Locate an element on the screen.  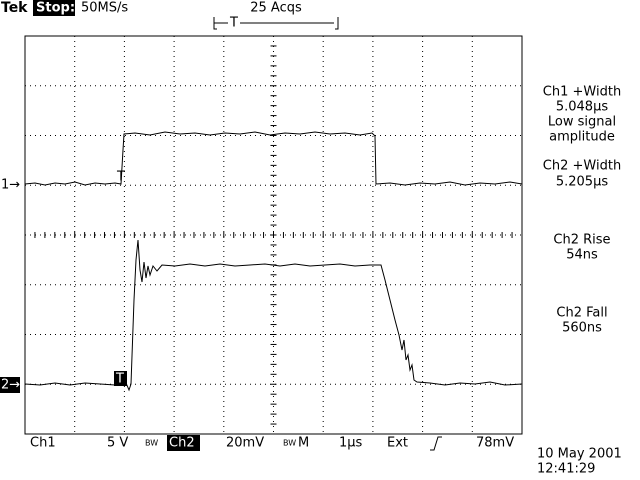
trigger-level: 78mV is located at coordinates (495, 443).